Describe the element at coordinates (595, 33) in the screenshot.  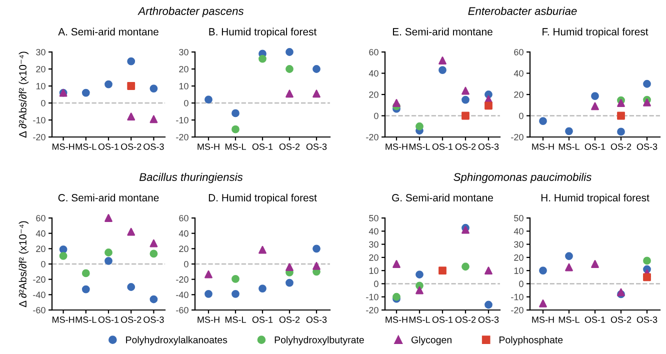
I see `chart-title: F. Humid tropical forest` at that location.